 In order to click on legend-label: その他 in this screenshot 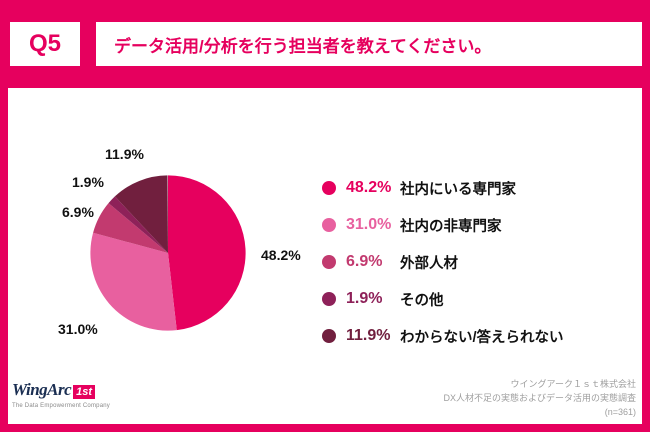, I will do `click(422, 300)`.